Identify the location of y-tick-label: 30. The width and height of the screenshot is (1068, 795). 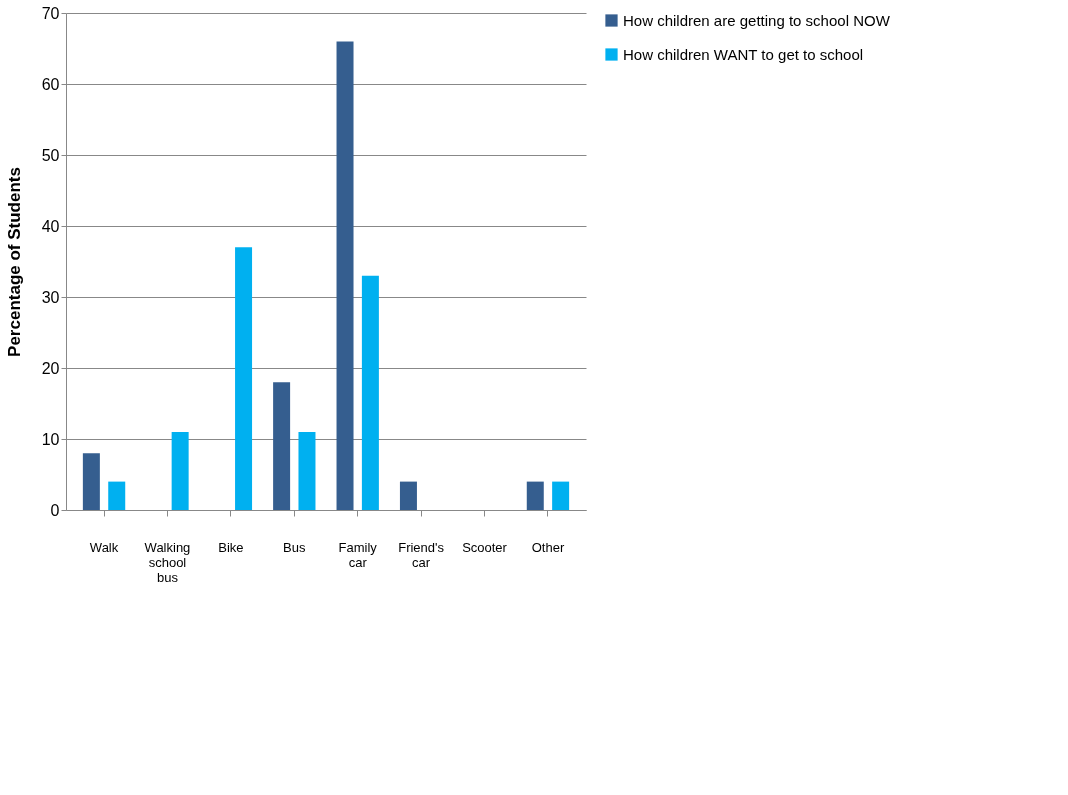
(50, 297).